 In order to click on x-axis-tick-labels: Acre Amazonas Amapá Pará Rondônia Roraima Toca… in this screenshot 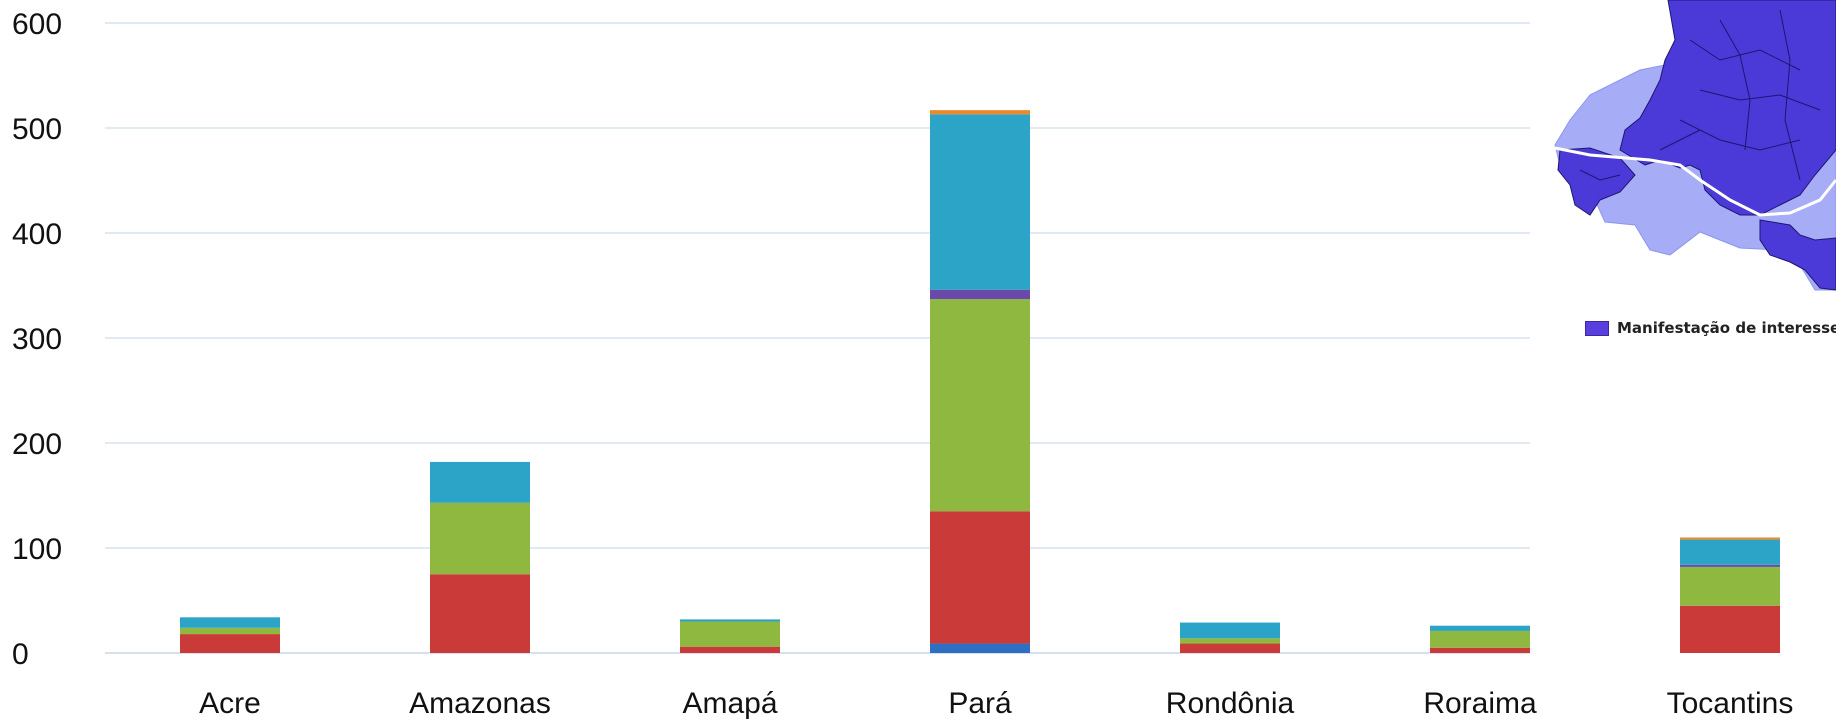, I will do `click(996, 703)`.